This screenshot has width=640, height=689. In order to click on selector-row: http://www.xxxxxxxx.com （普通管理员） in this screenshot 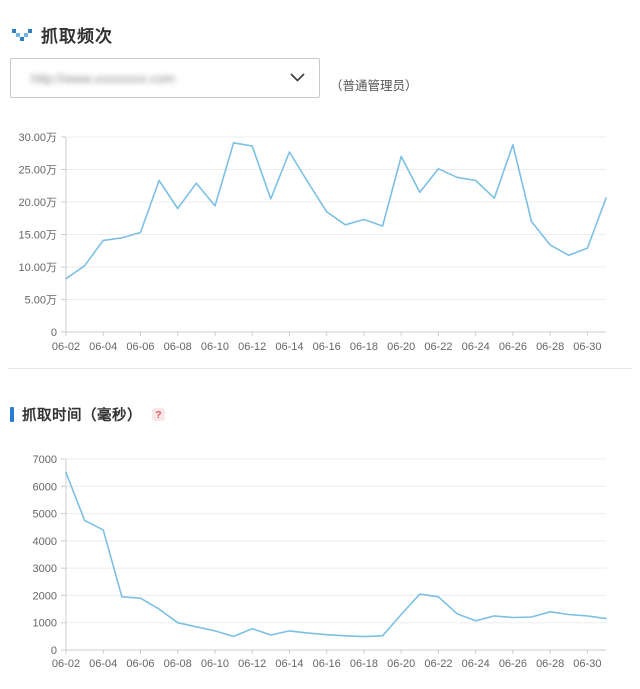, I will do `click(214, 78)`.